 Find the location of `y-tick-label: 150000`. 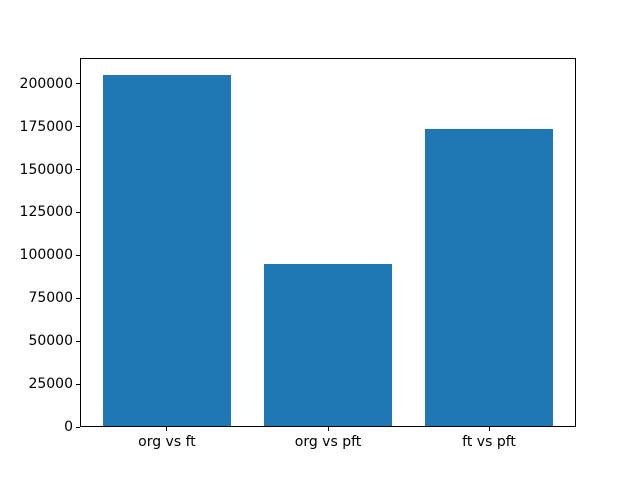

y-tick-label: 150000 is located at coordinates (46, 169).